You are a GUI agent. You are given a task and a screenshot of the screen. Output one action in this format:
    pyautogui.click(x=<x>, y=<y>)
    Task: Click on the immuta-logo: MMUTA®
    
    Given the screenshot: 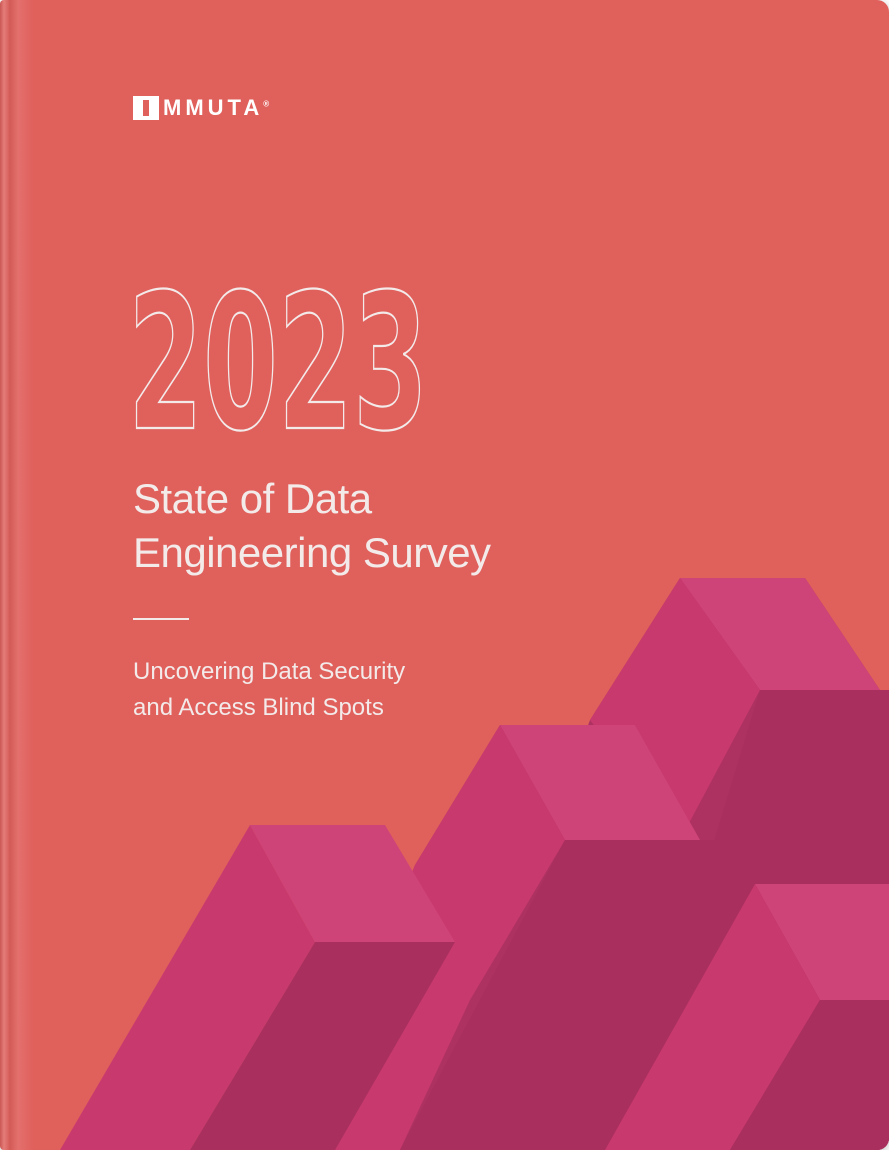 What is the action you would take?
    pyautogui.click(x=201, y=108)
    